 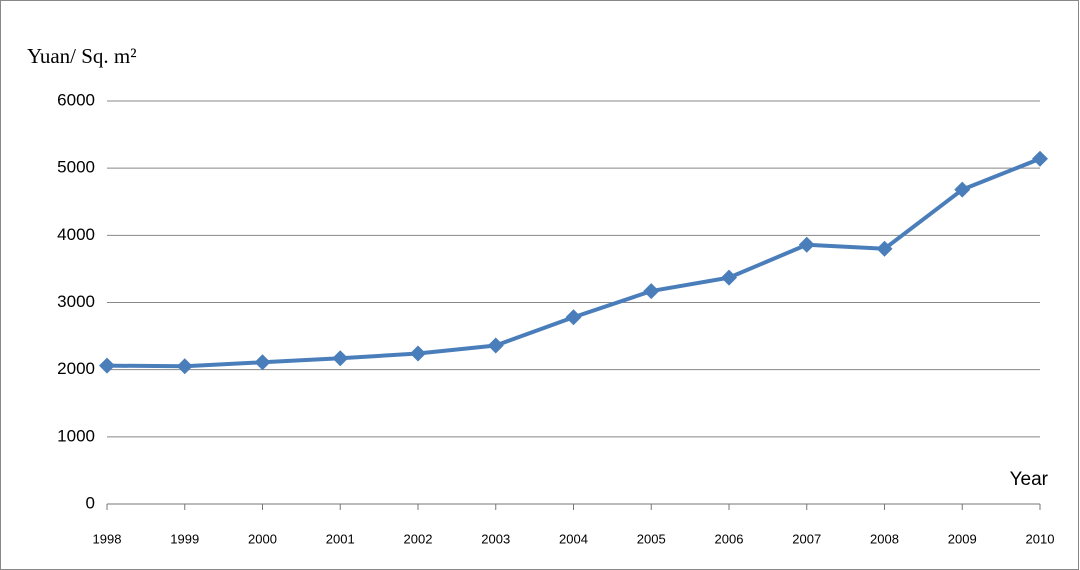 I want to click on x-tick-label: 2002, so click(x=418, y=538).